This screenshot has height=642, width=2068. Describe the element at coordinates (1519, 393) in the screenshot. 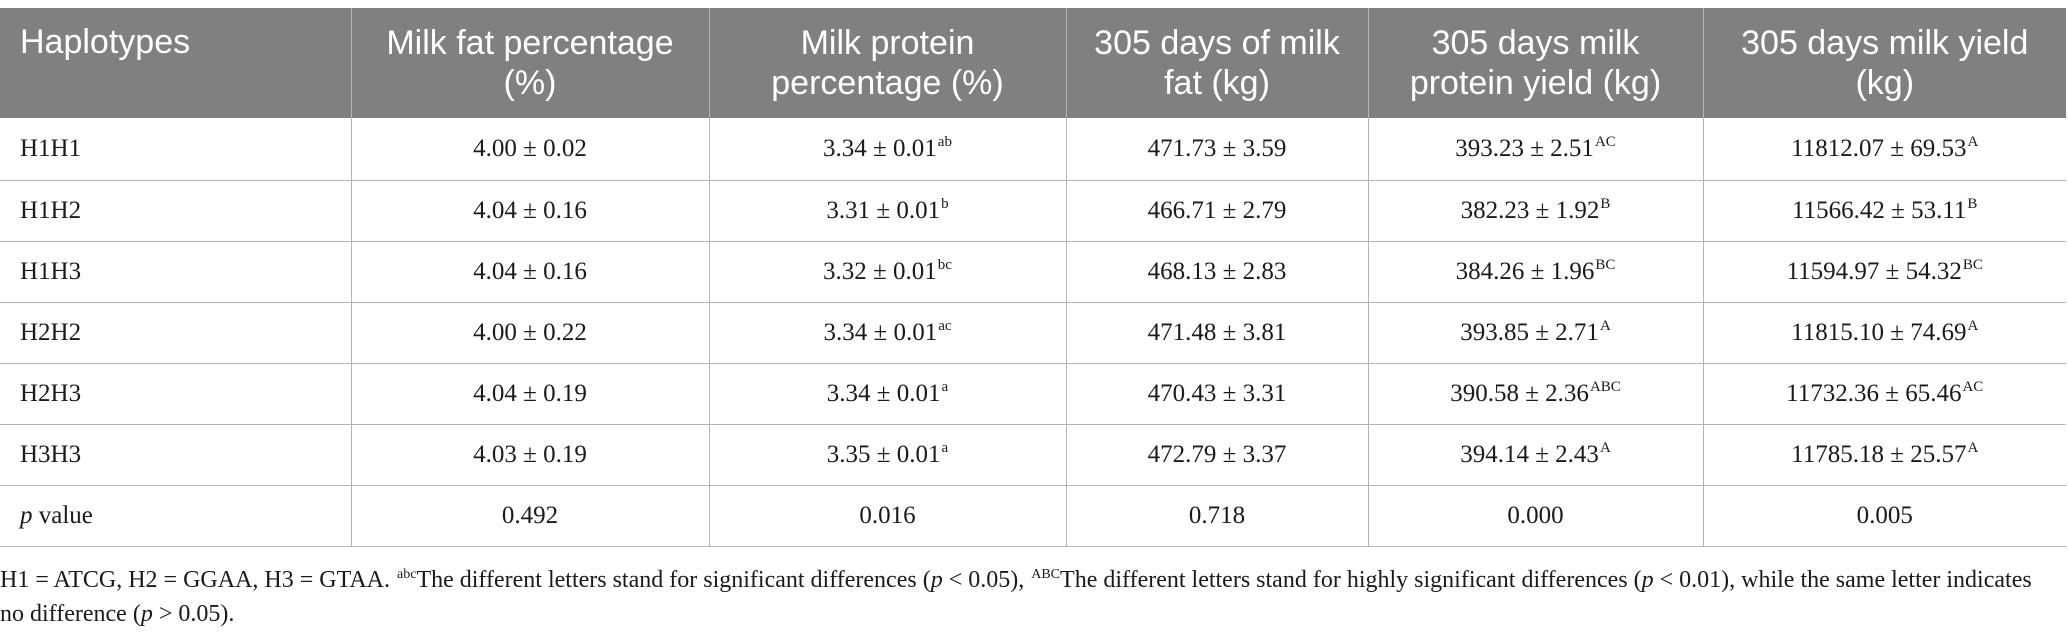

I see `cell-value: 390.58 ± 2.36` at that location.